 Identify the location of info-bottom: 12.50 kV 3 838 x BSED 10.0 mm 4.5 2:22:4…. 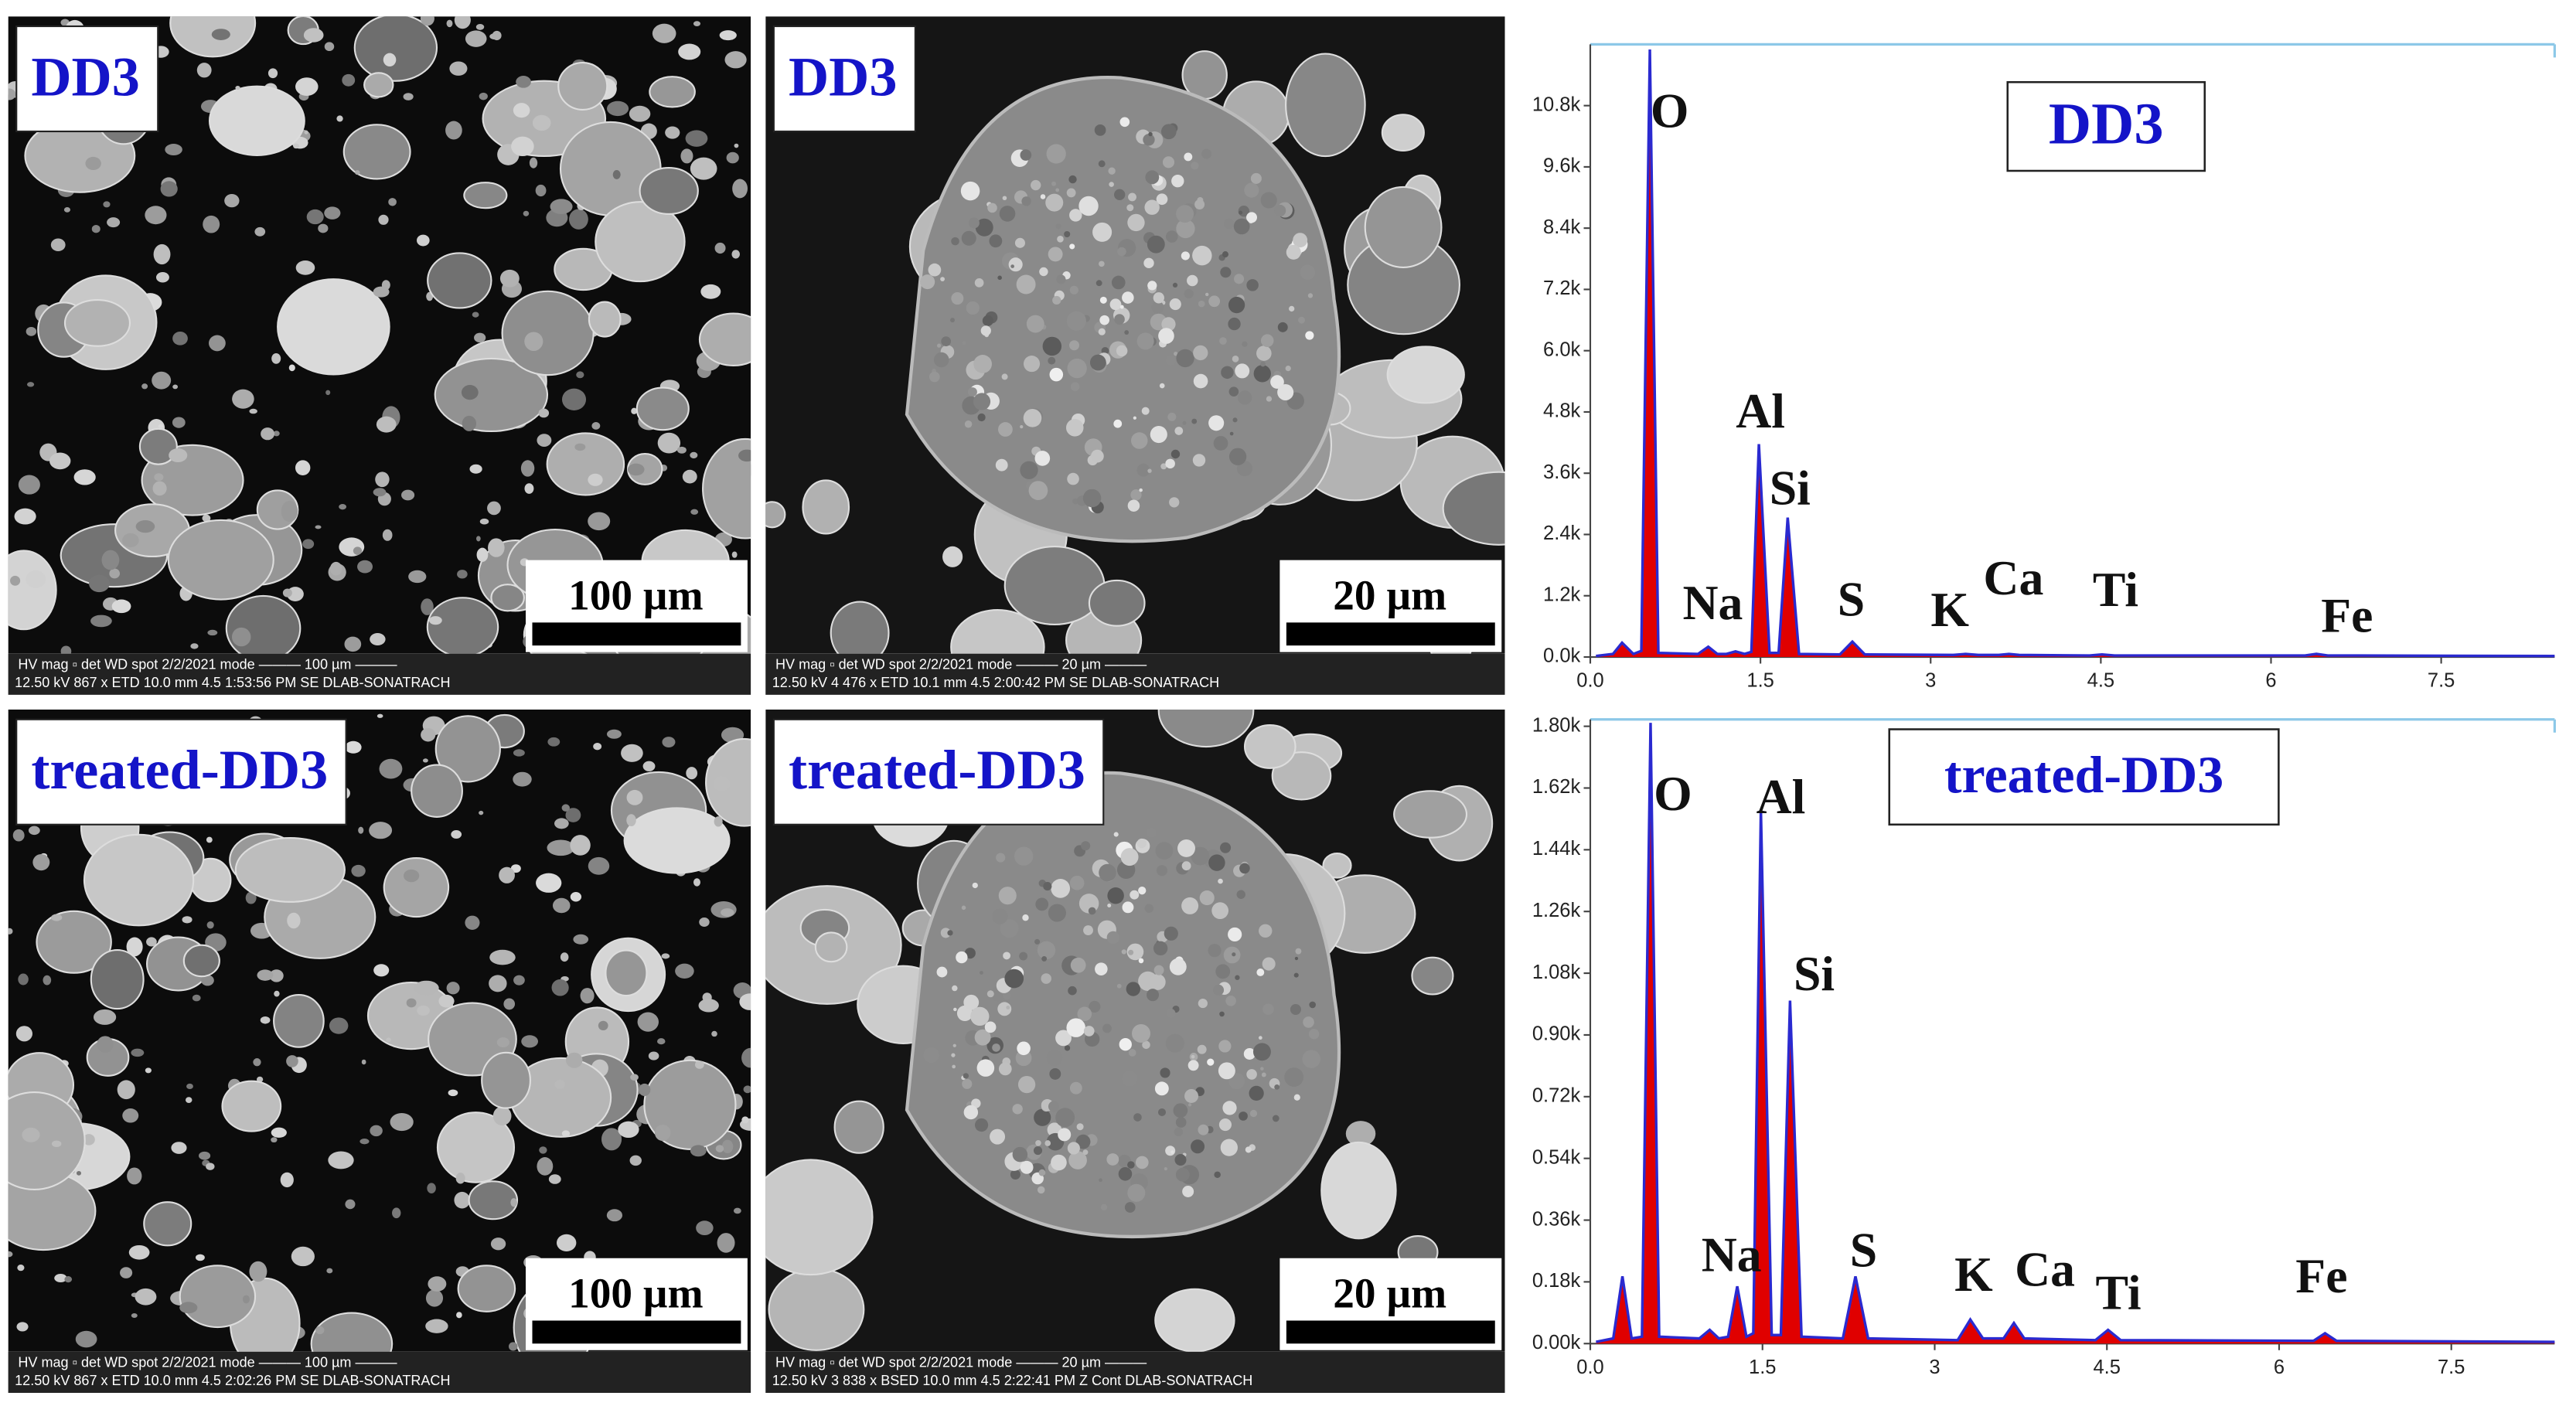
(1012, 1380).